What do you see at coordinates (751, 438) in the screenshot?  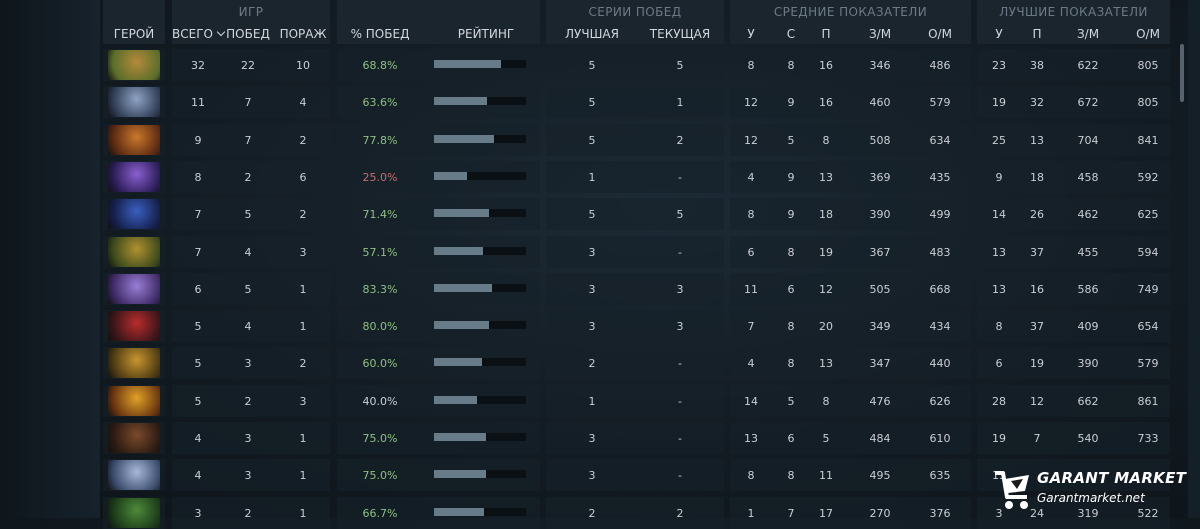 I see `cell-avg-k: 13` at bounding box center [751, 438].